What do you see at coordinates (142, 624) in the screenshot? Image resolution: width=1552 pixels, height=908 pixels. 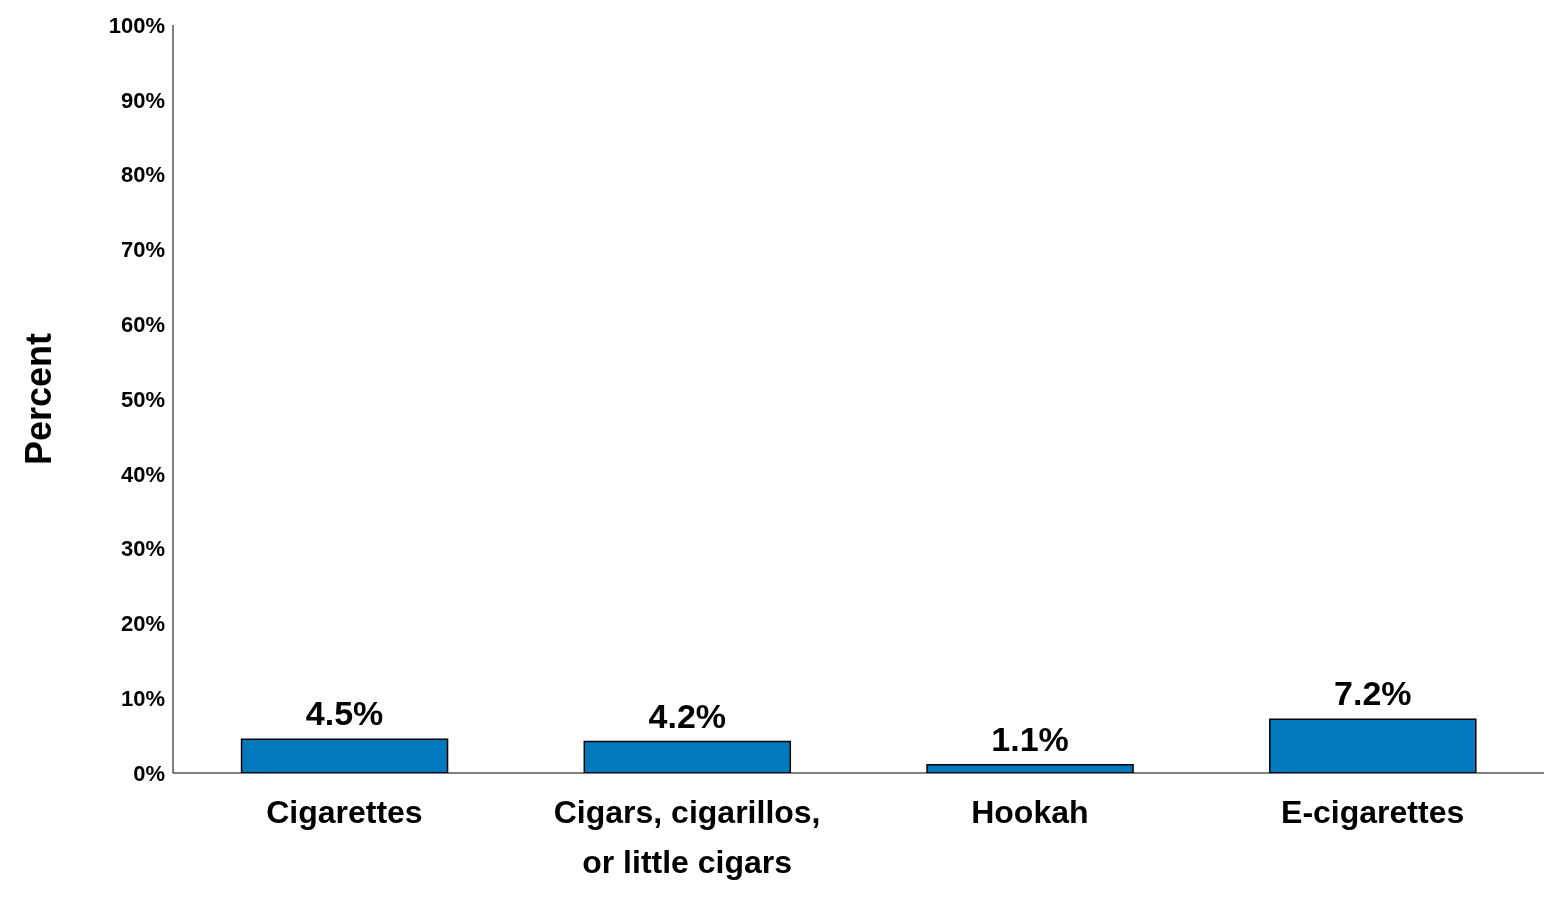 I see `y-tick-label: 20%` at bounding box center [142, 624].